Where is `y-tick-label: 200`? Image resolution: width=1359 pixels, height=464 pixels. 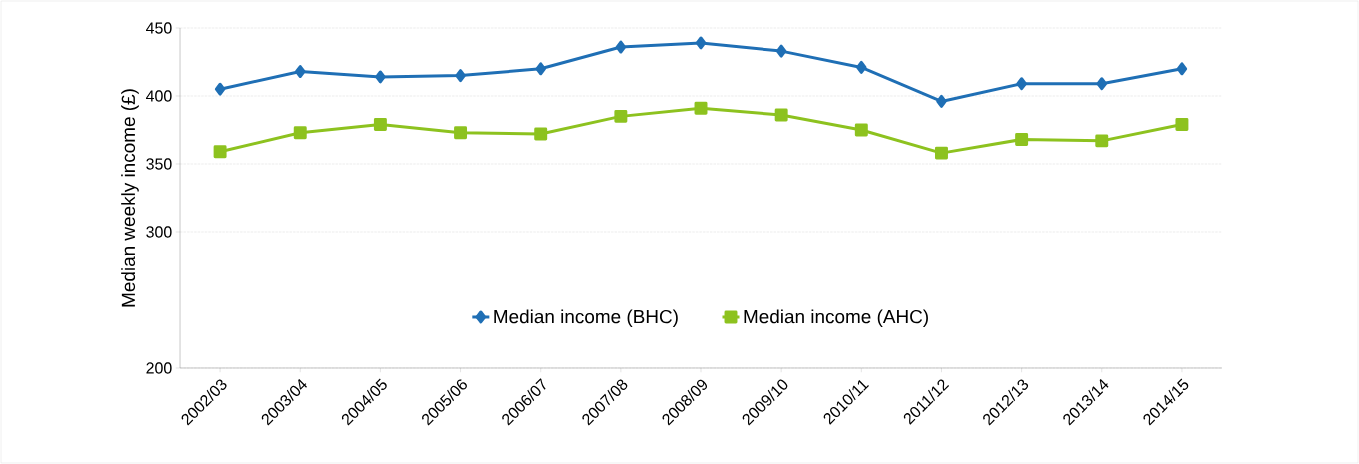 y-tick-label: 200 is located at coordinates (159, 368).